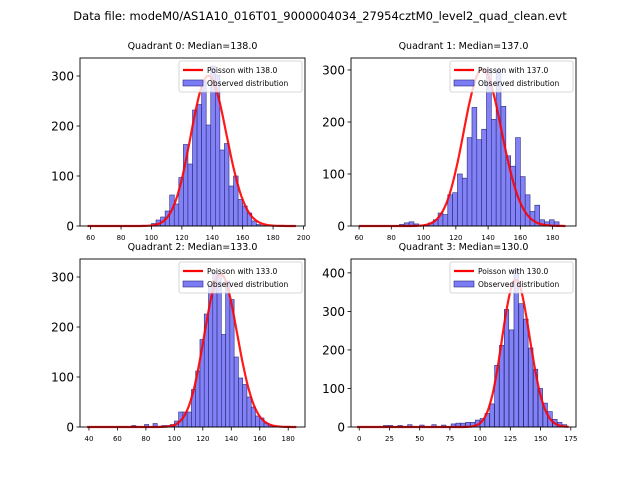  What do you see at coordinates (510, 439) in the screenshot?
I see `x-tick-label: 125` at bounding box center [510, 439].